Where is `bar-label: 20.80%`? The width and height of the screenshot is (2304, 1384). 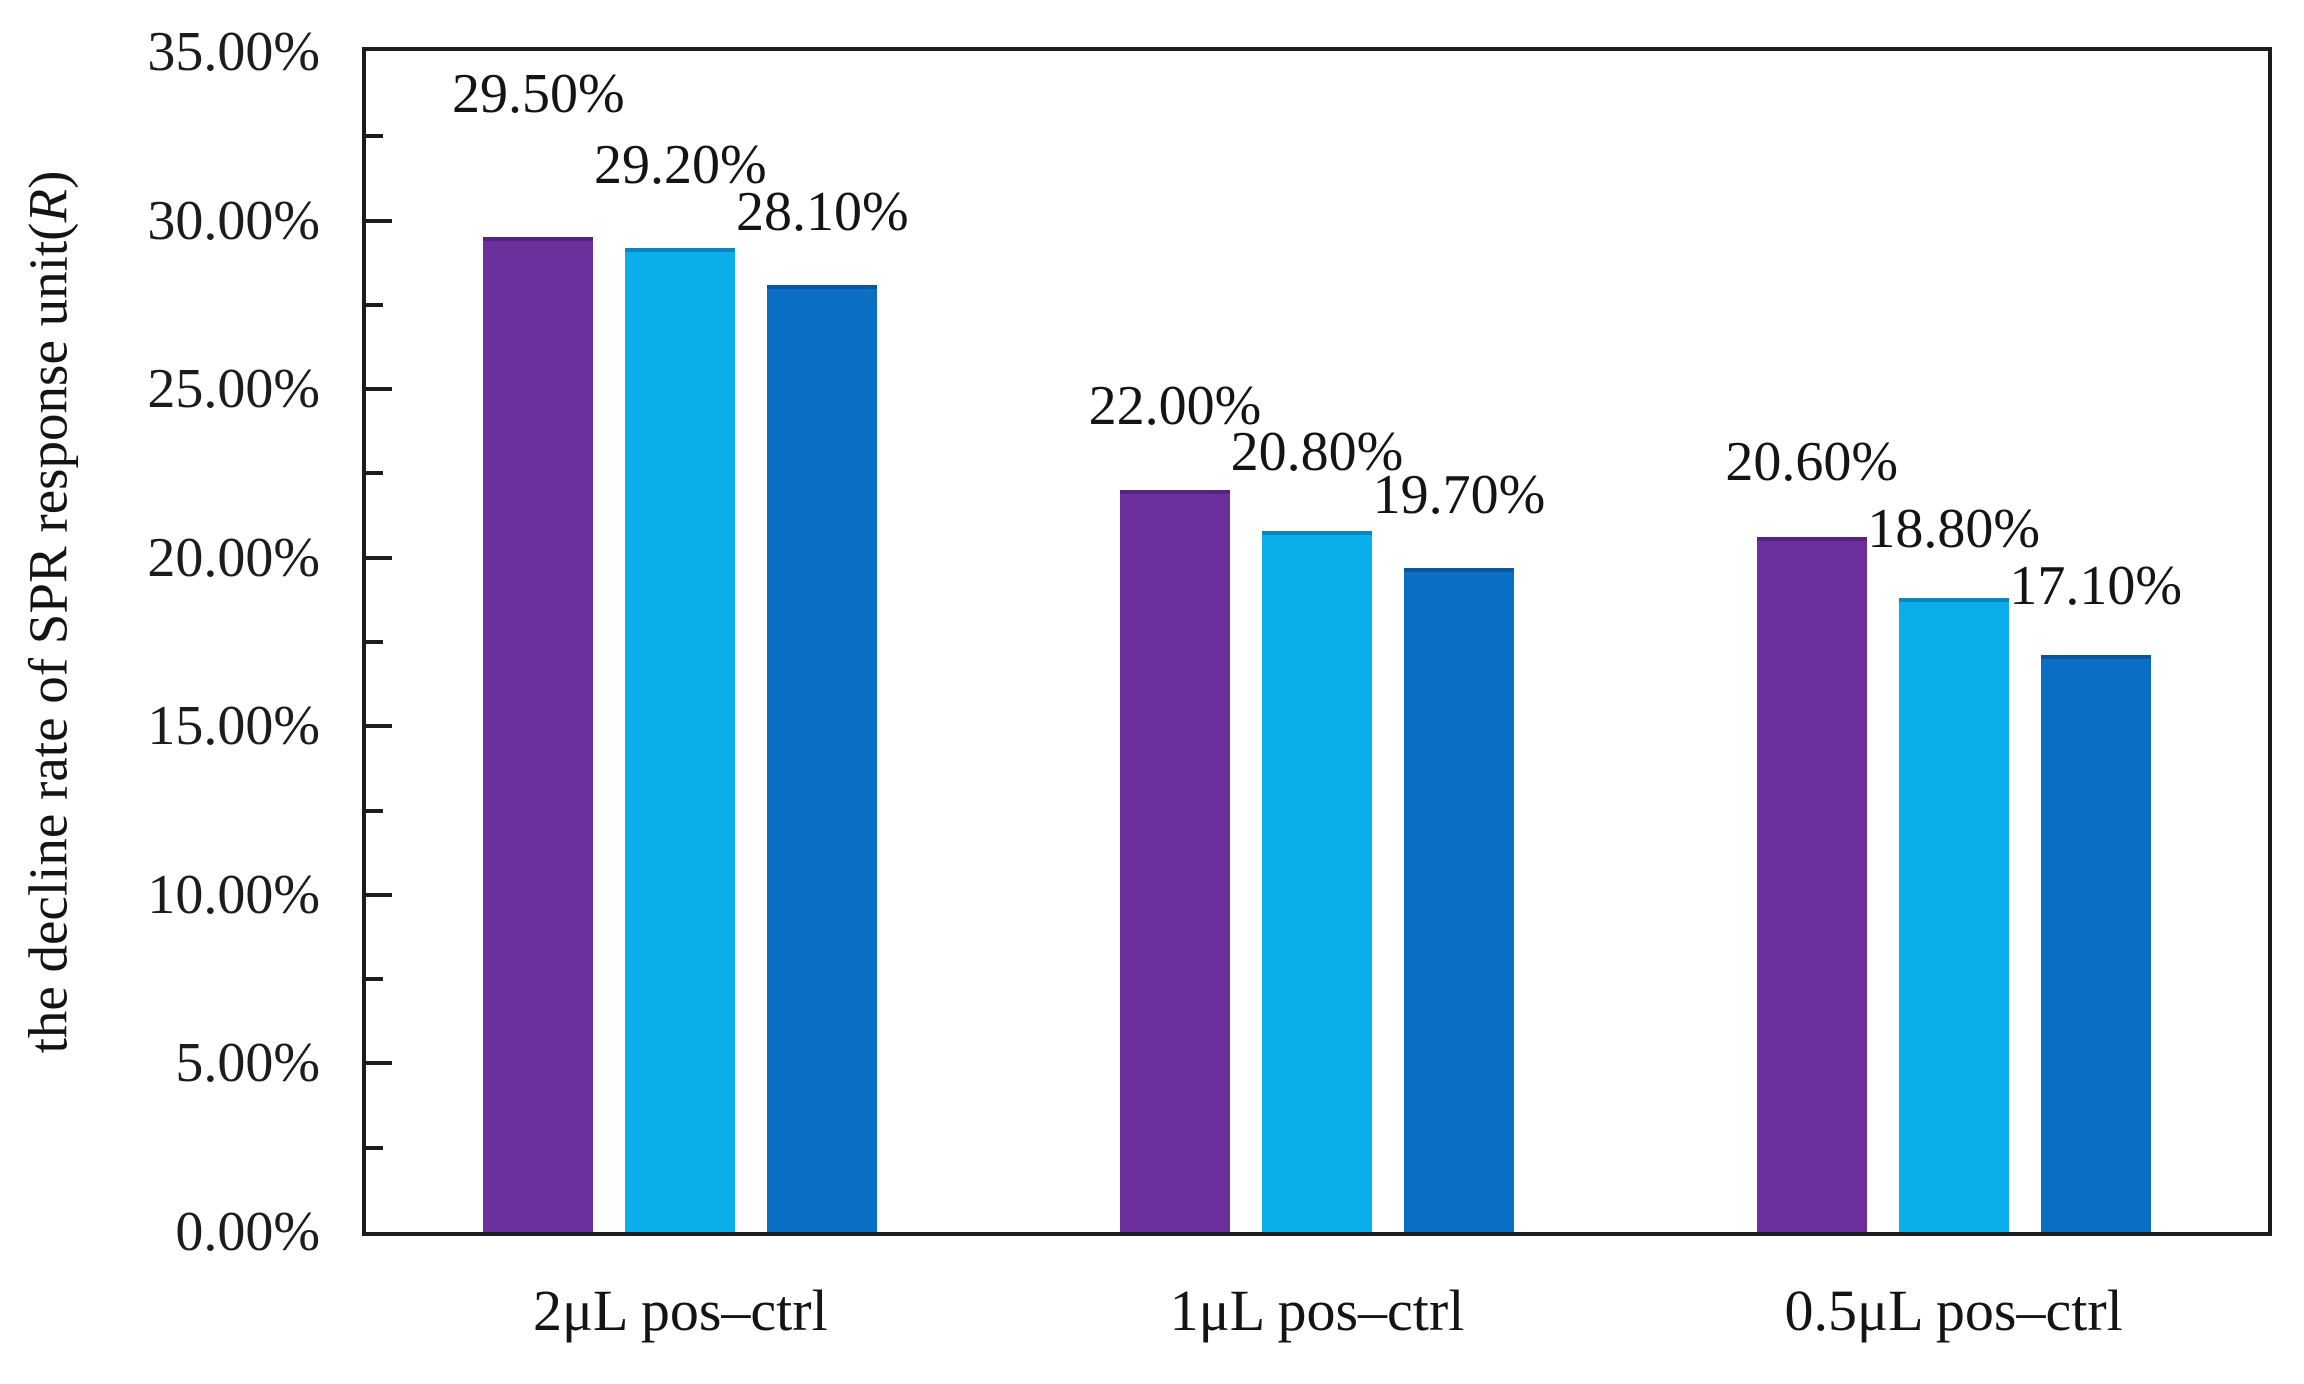
bar-label: 20.80% is located at coordinates (1317, 451).